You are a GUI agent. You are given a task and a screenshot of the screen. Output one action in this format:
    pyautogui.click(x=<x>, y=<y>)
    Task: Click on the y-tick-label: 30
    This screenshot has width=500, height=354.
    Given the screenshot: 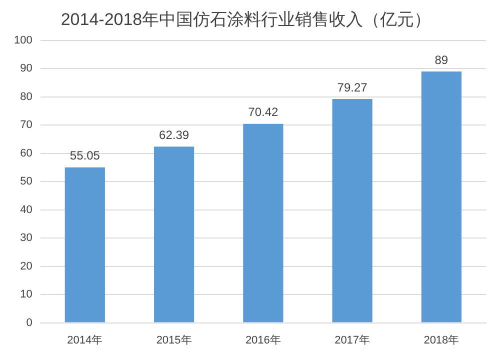 What is the action you would take?
    pyautogui.click(x=26, y=238)
    